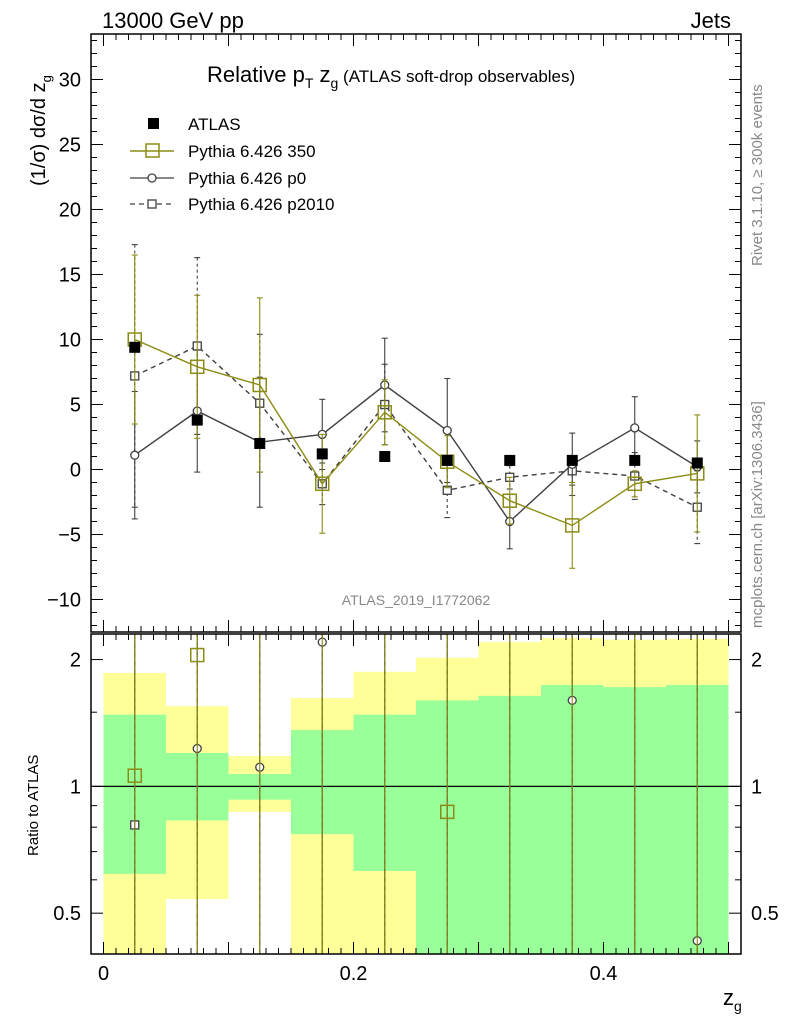  I want to click on series-line-p350, so click(416, 432).